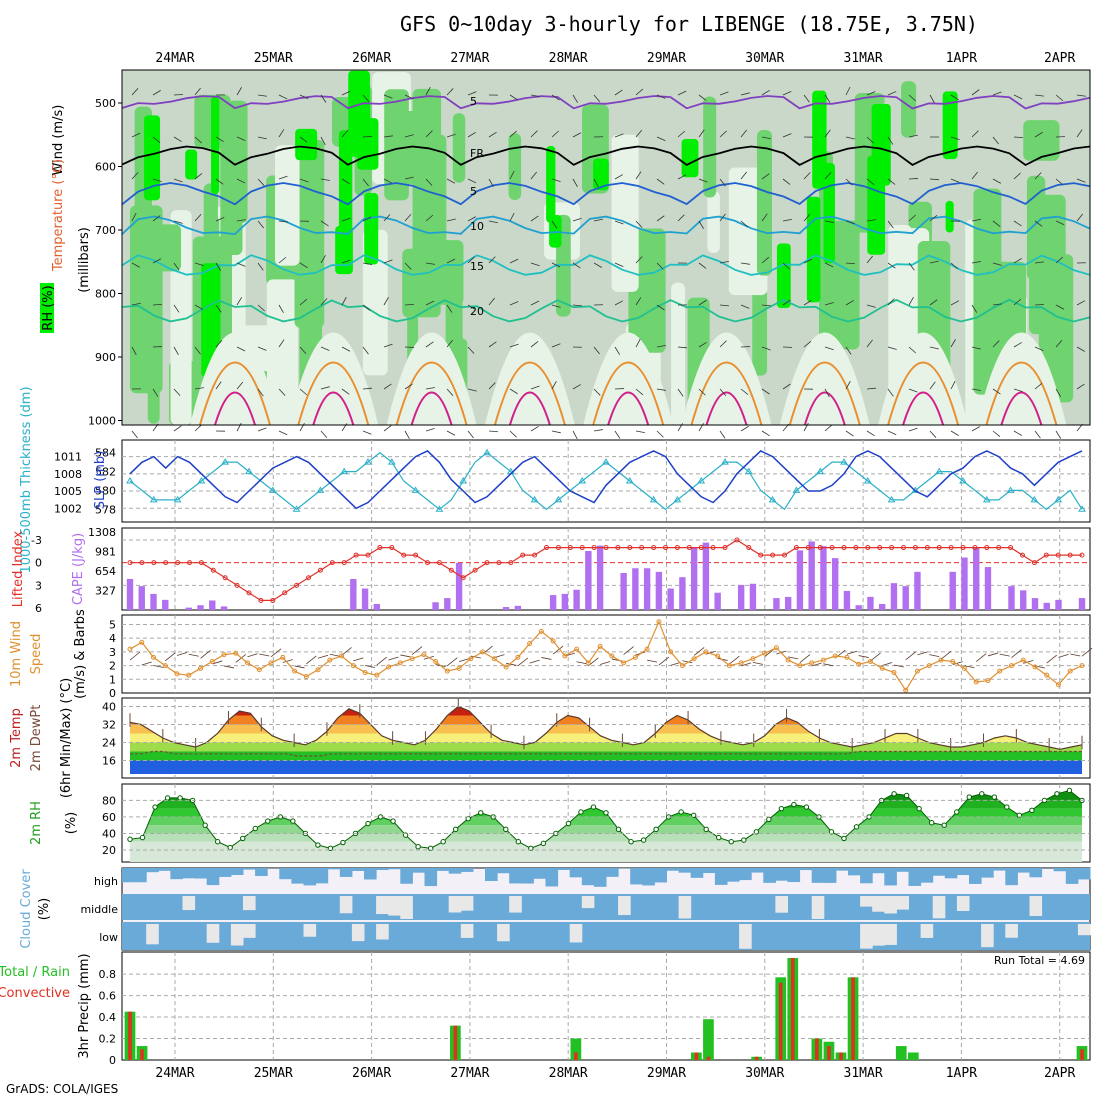 The image size is (1100, 1100). Describe the element at coordinates (38, 608) in the screenshot. I see `lifted-tick-label: 6` at that location.